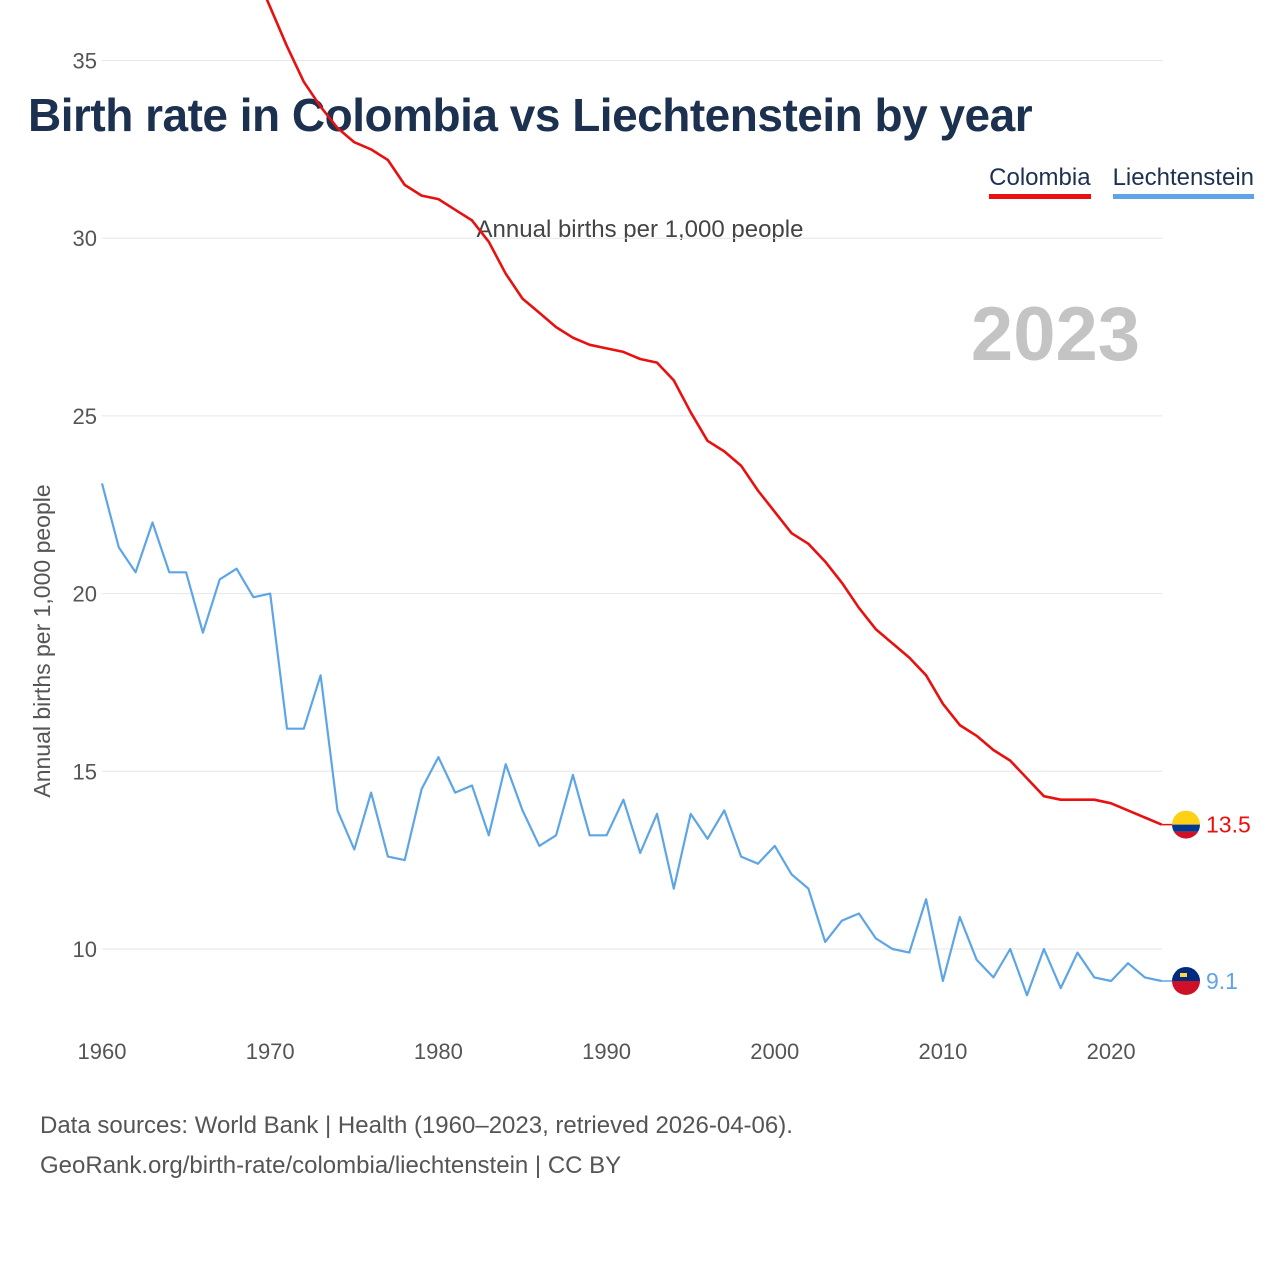 The width and height of the screenshot is (1280, 1280). What do you see at coordinates (85, 594) in the screenshot?
I see `y-tick-label-20: 20` at bounding box center [85, 594].